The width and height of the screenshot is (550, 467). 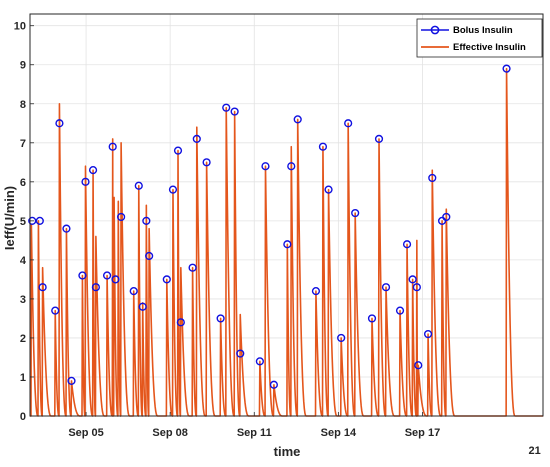 What do you see at coordinates (534, 451) in the screenshot?
I see `x-axis-end-label: 21` at bounding box center [534, 451].